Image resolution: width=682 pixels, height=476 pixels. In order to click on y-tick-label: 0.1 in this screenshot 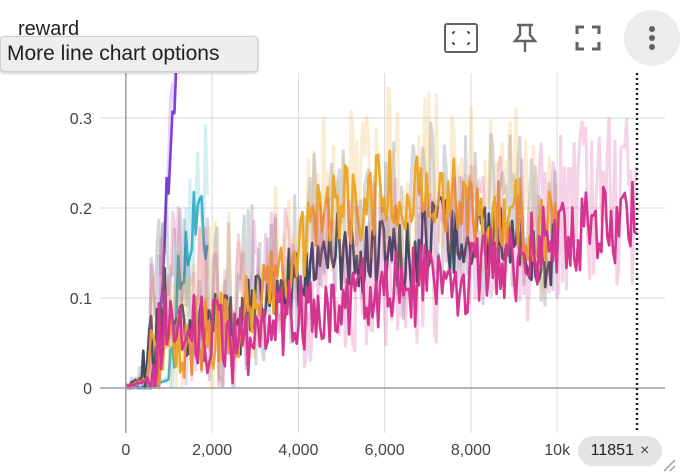, I will do `click(81, 299)`.